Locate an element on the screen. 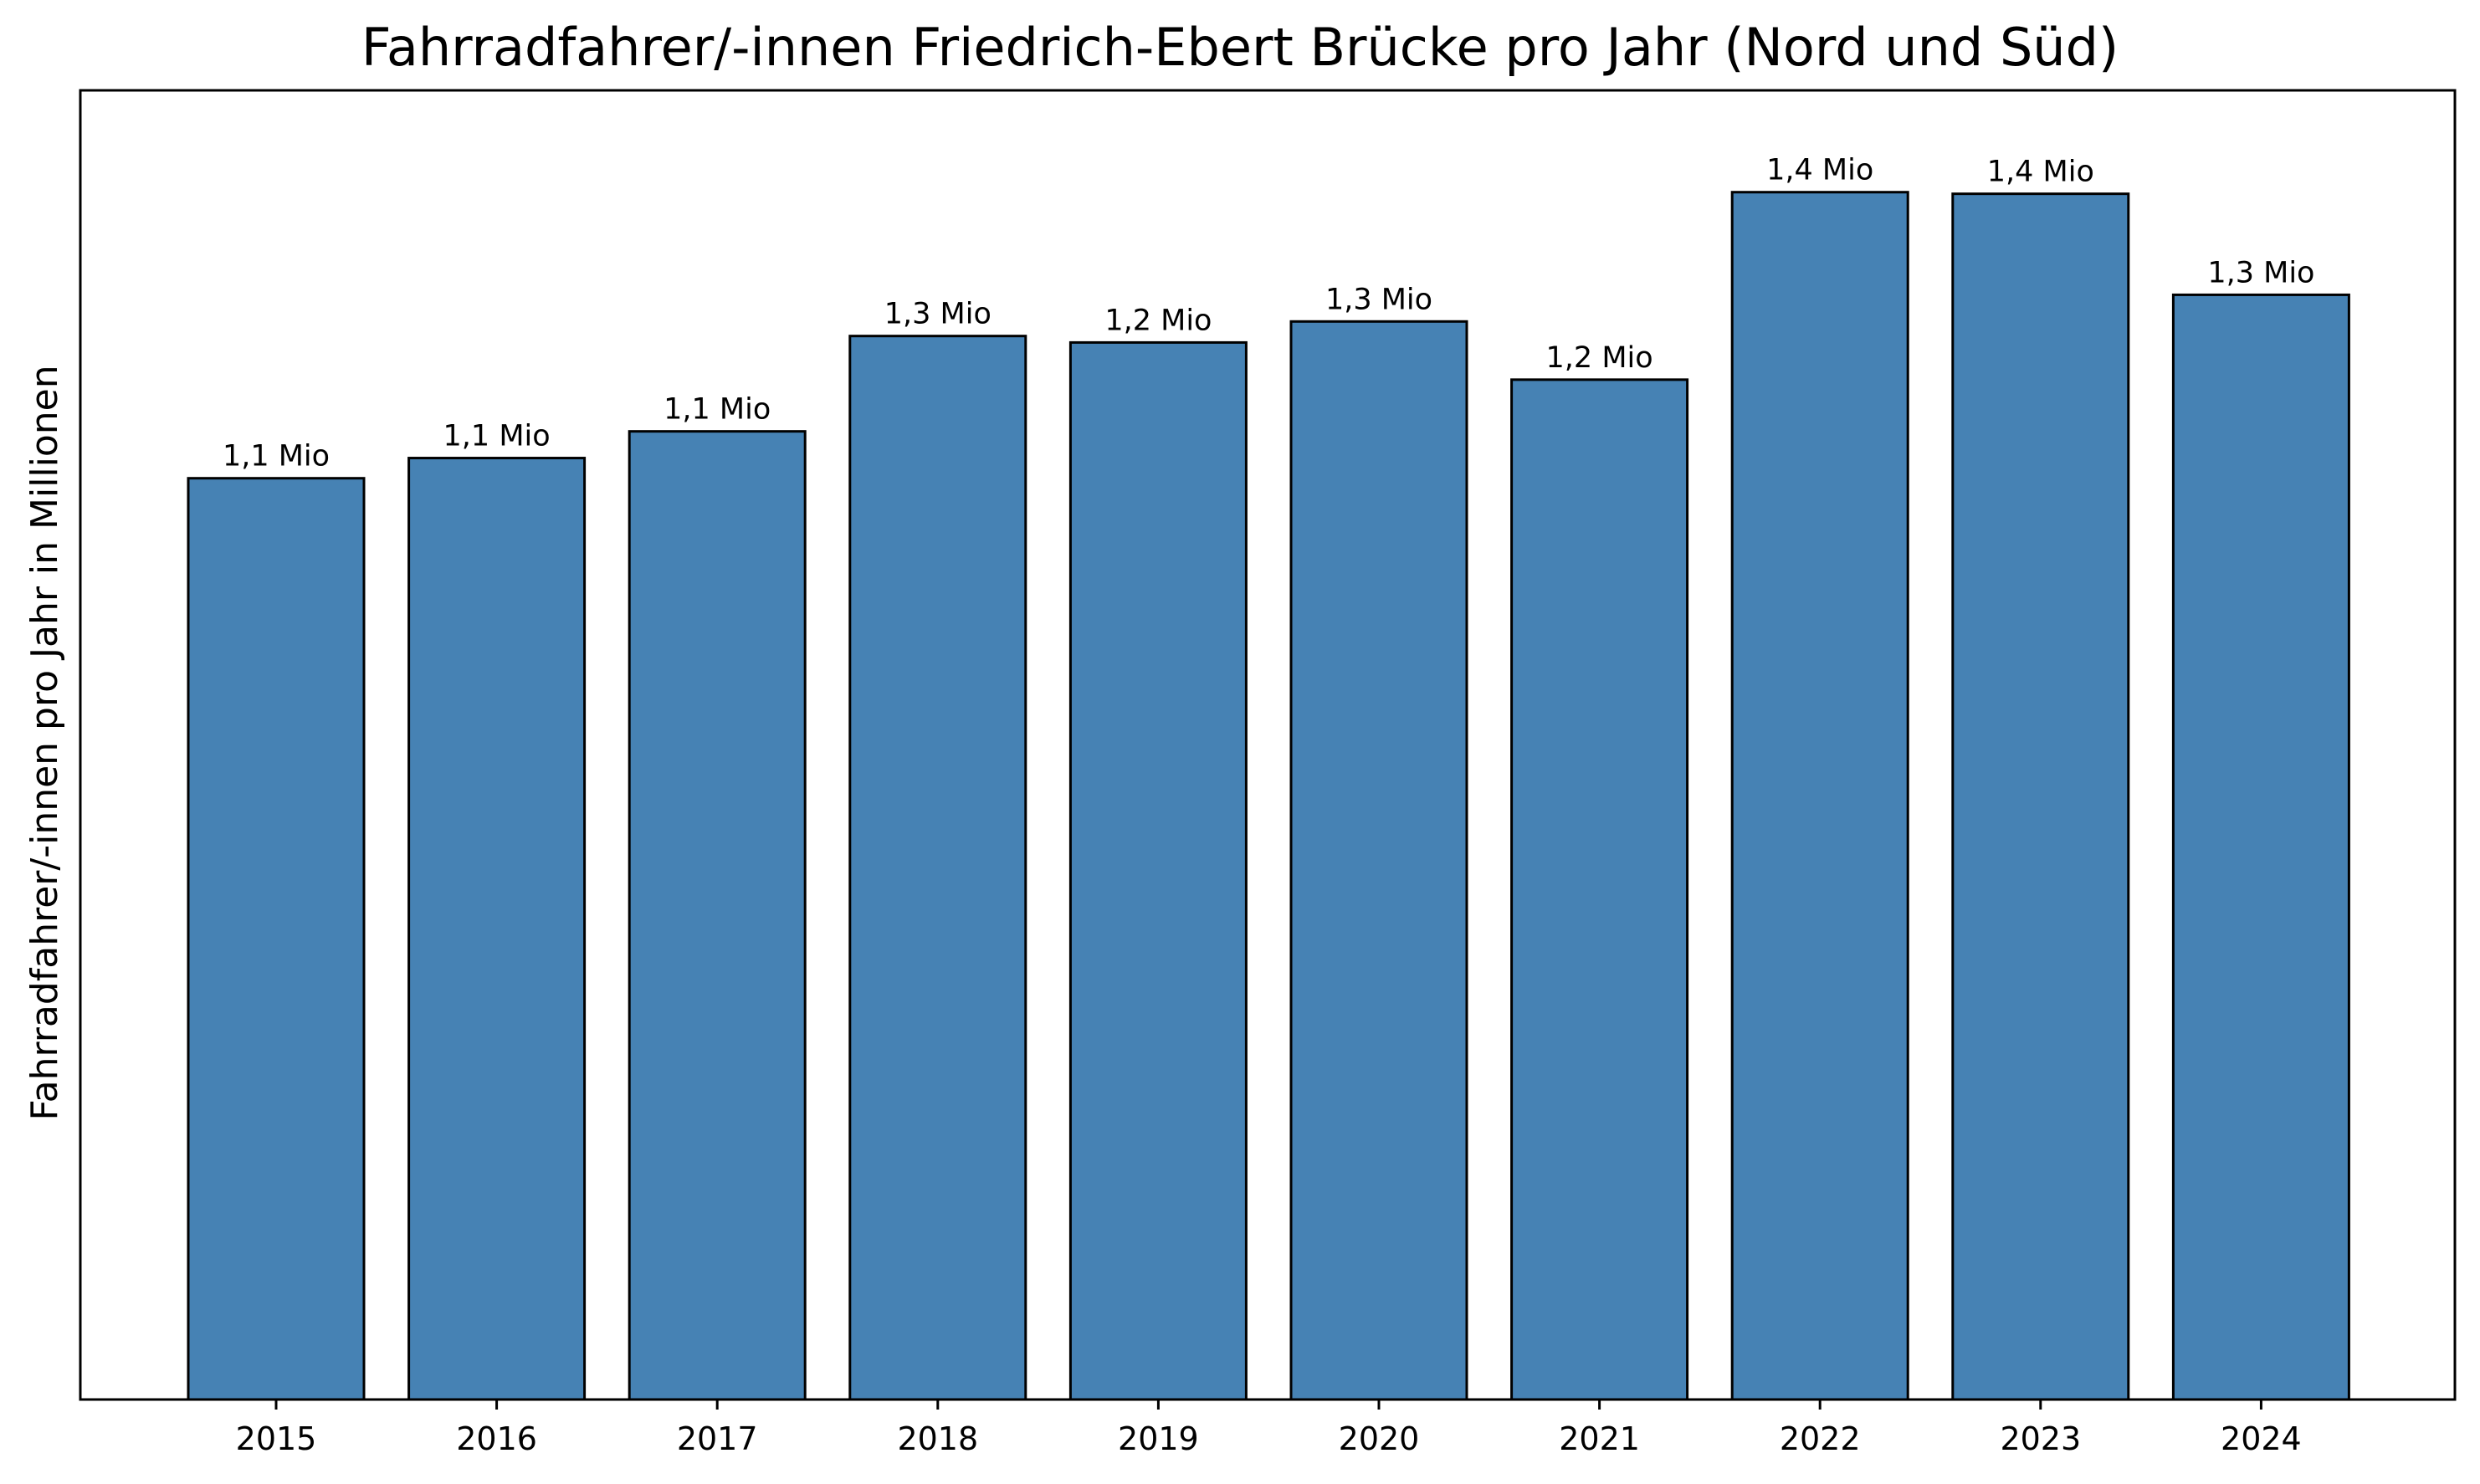 The image size is (2480, 1484). data-label-2015: 1,1 Mio is located at coordinates (276, 456).